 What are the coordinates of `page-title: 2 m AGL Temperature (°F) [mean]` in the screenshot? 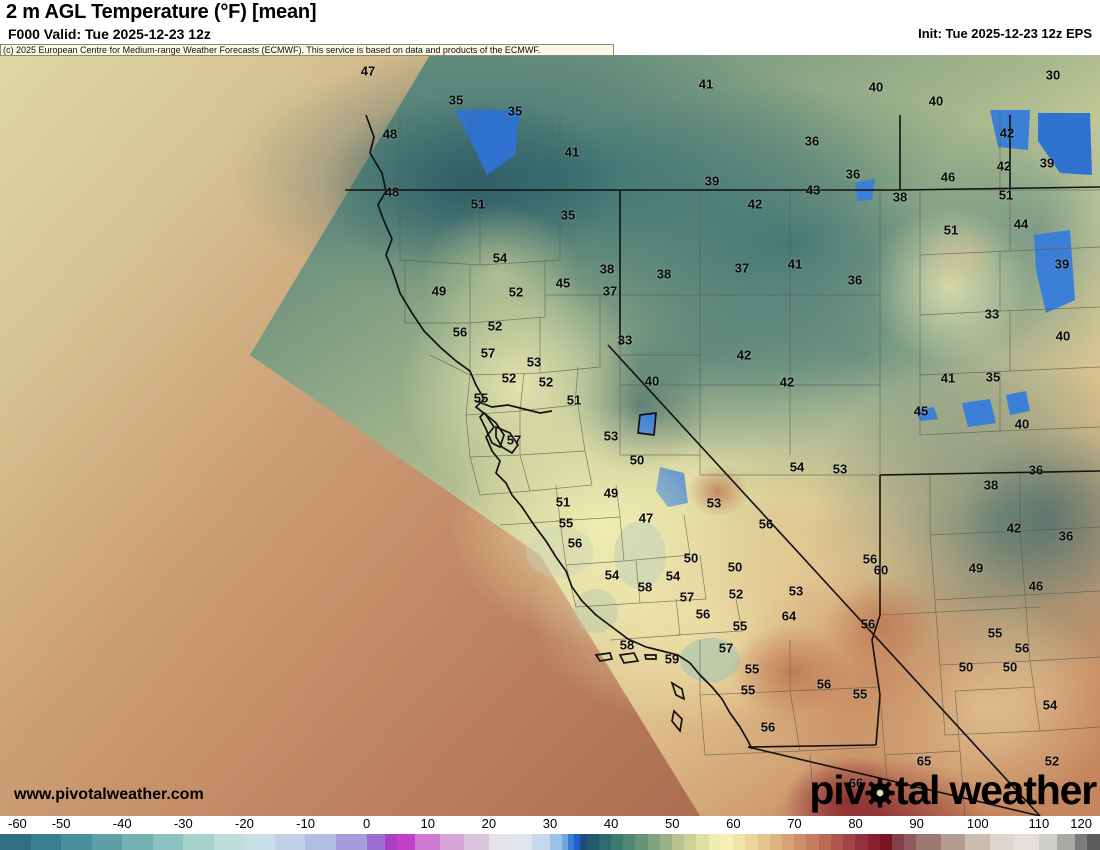 It's located at (161, 12).